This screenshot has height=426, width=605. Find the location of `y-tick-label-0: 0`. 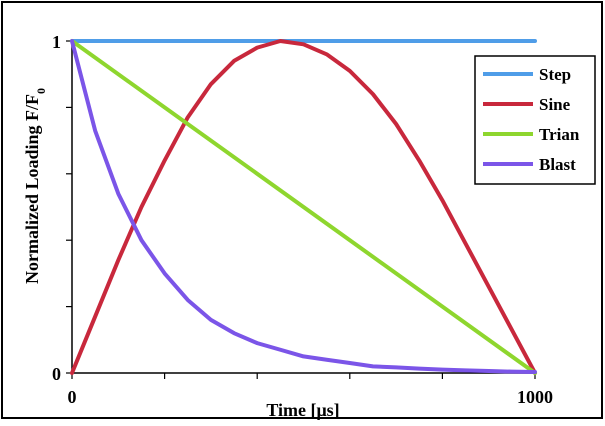

y-tick-label-0: 0 is located at coordinates (56, 374).